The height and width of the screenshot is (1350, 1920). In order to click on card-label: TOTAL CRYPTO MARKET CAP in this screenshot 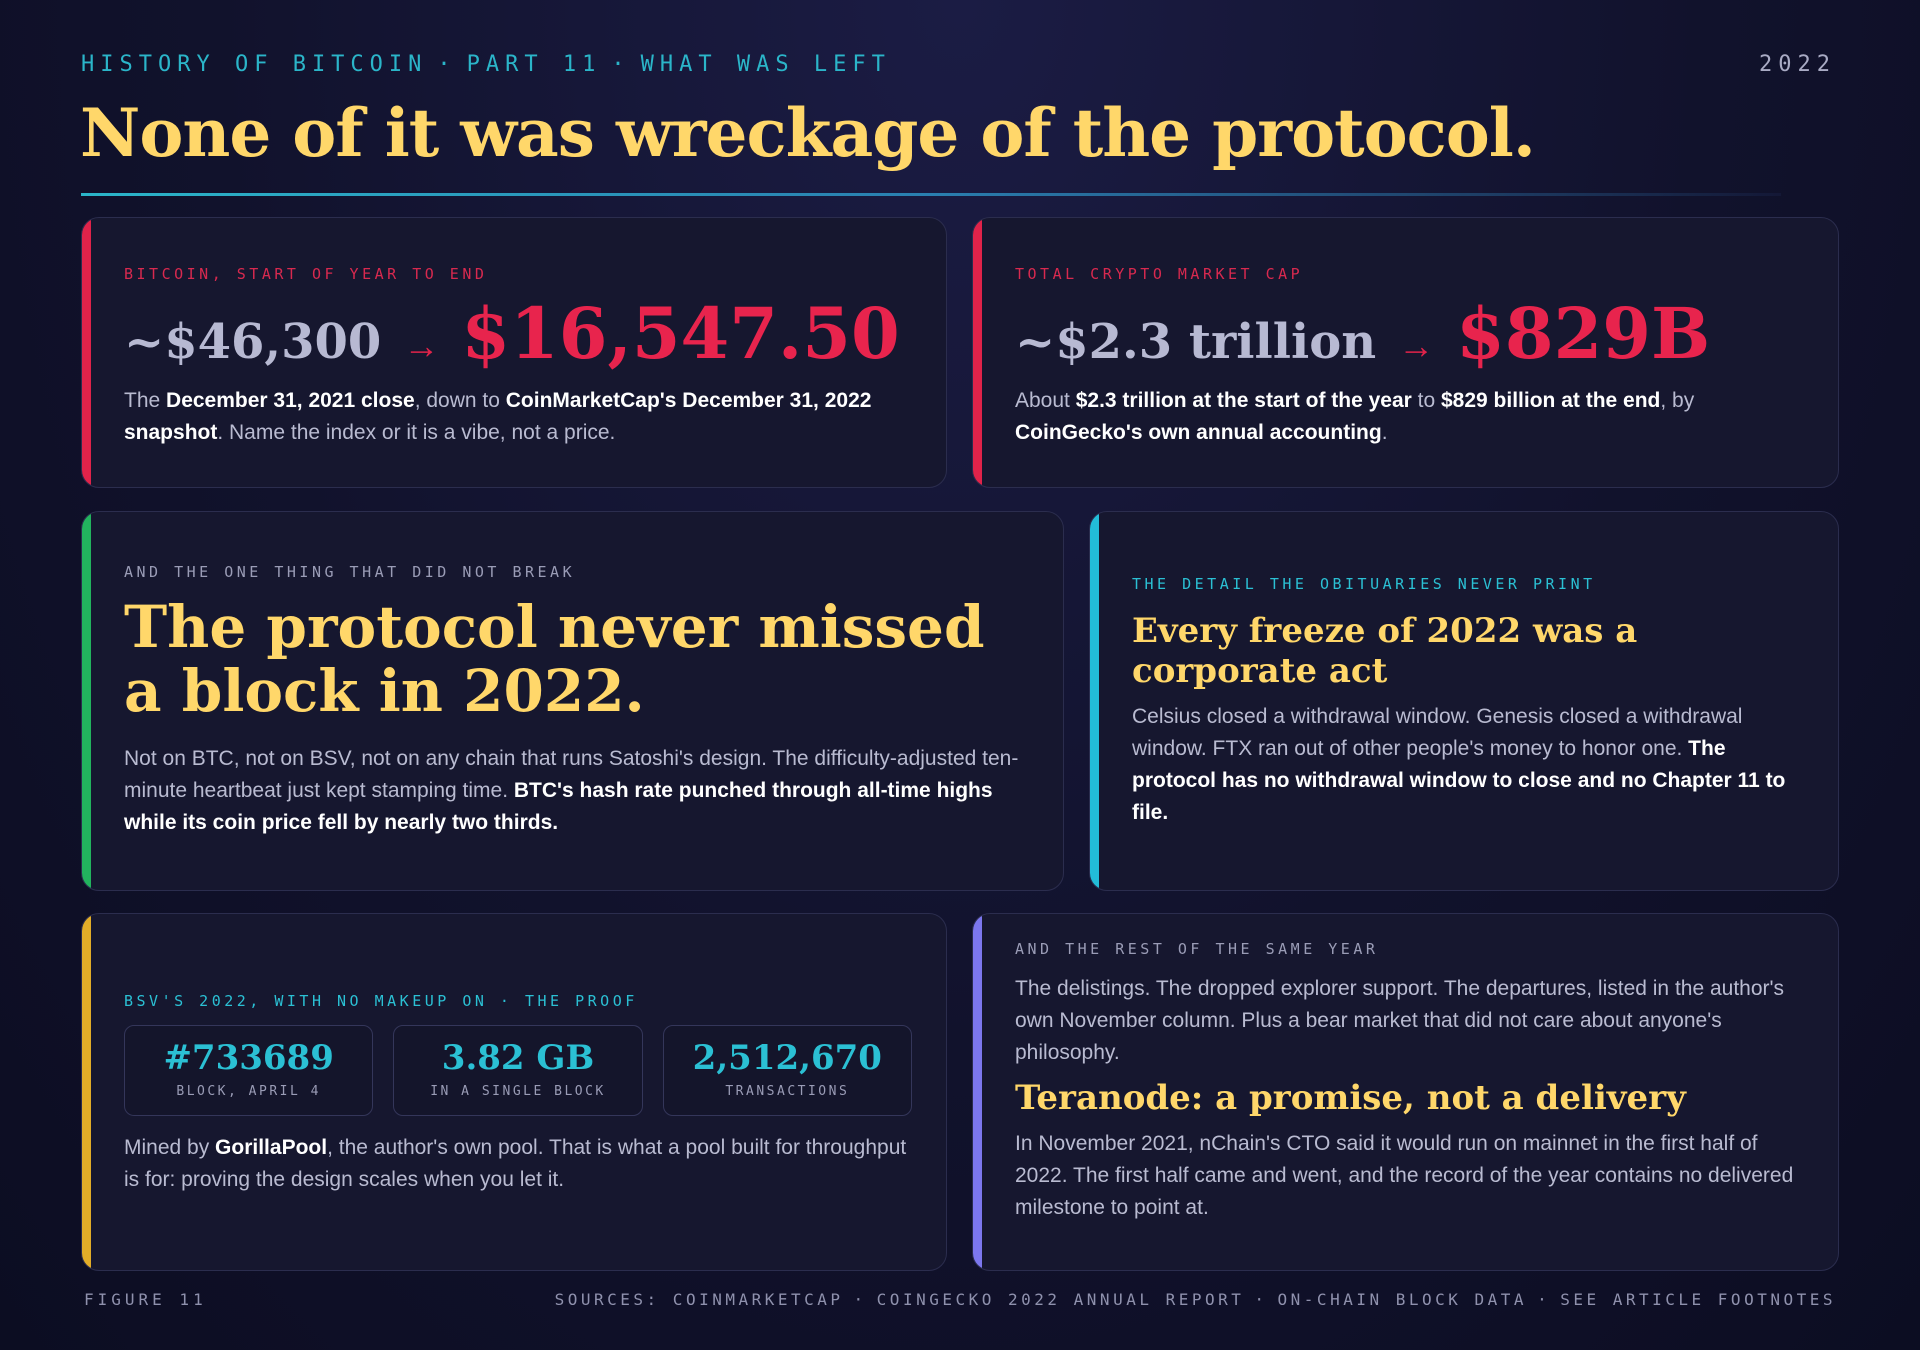, I will do `click(1159, 274)`.